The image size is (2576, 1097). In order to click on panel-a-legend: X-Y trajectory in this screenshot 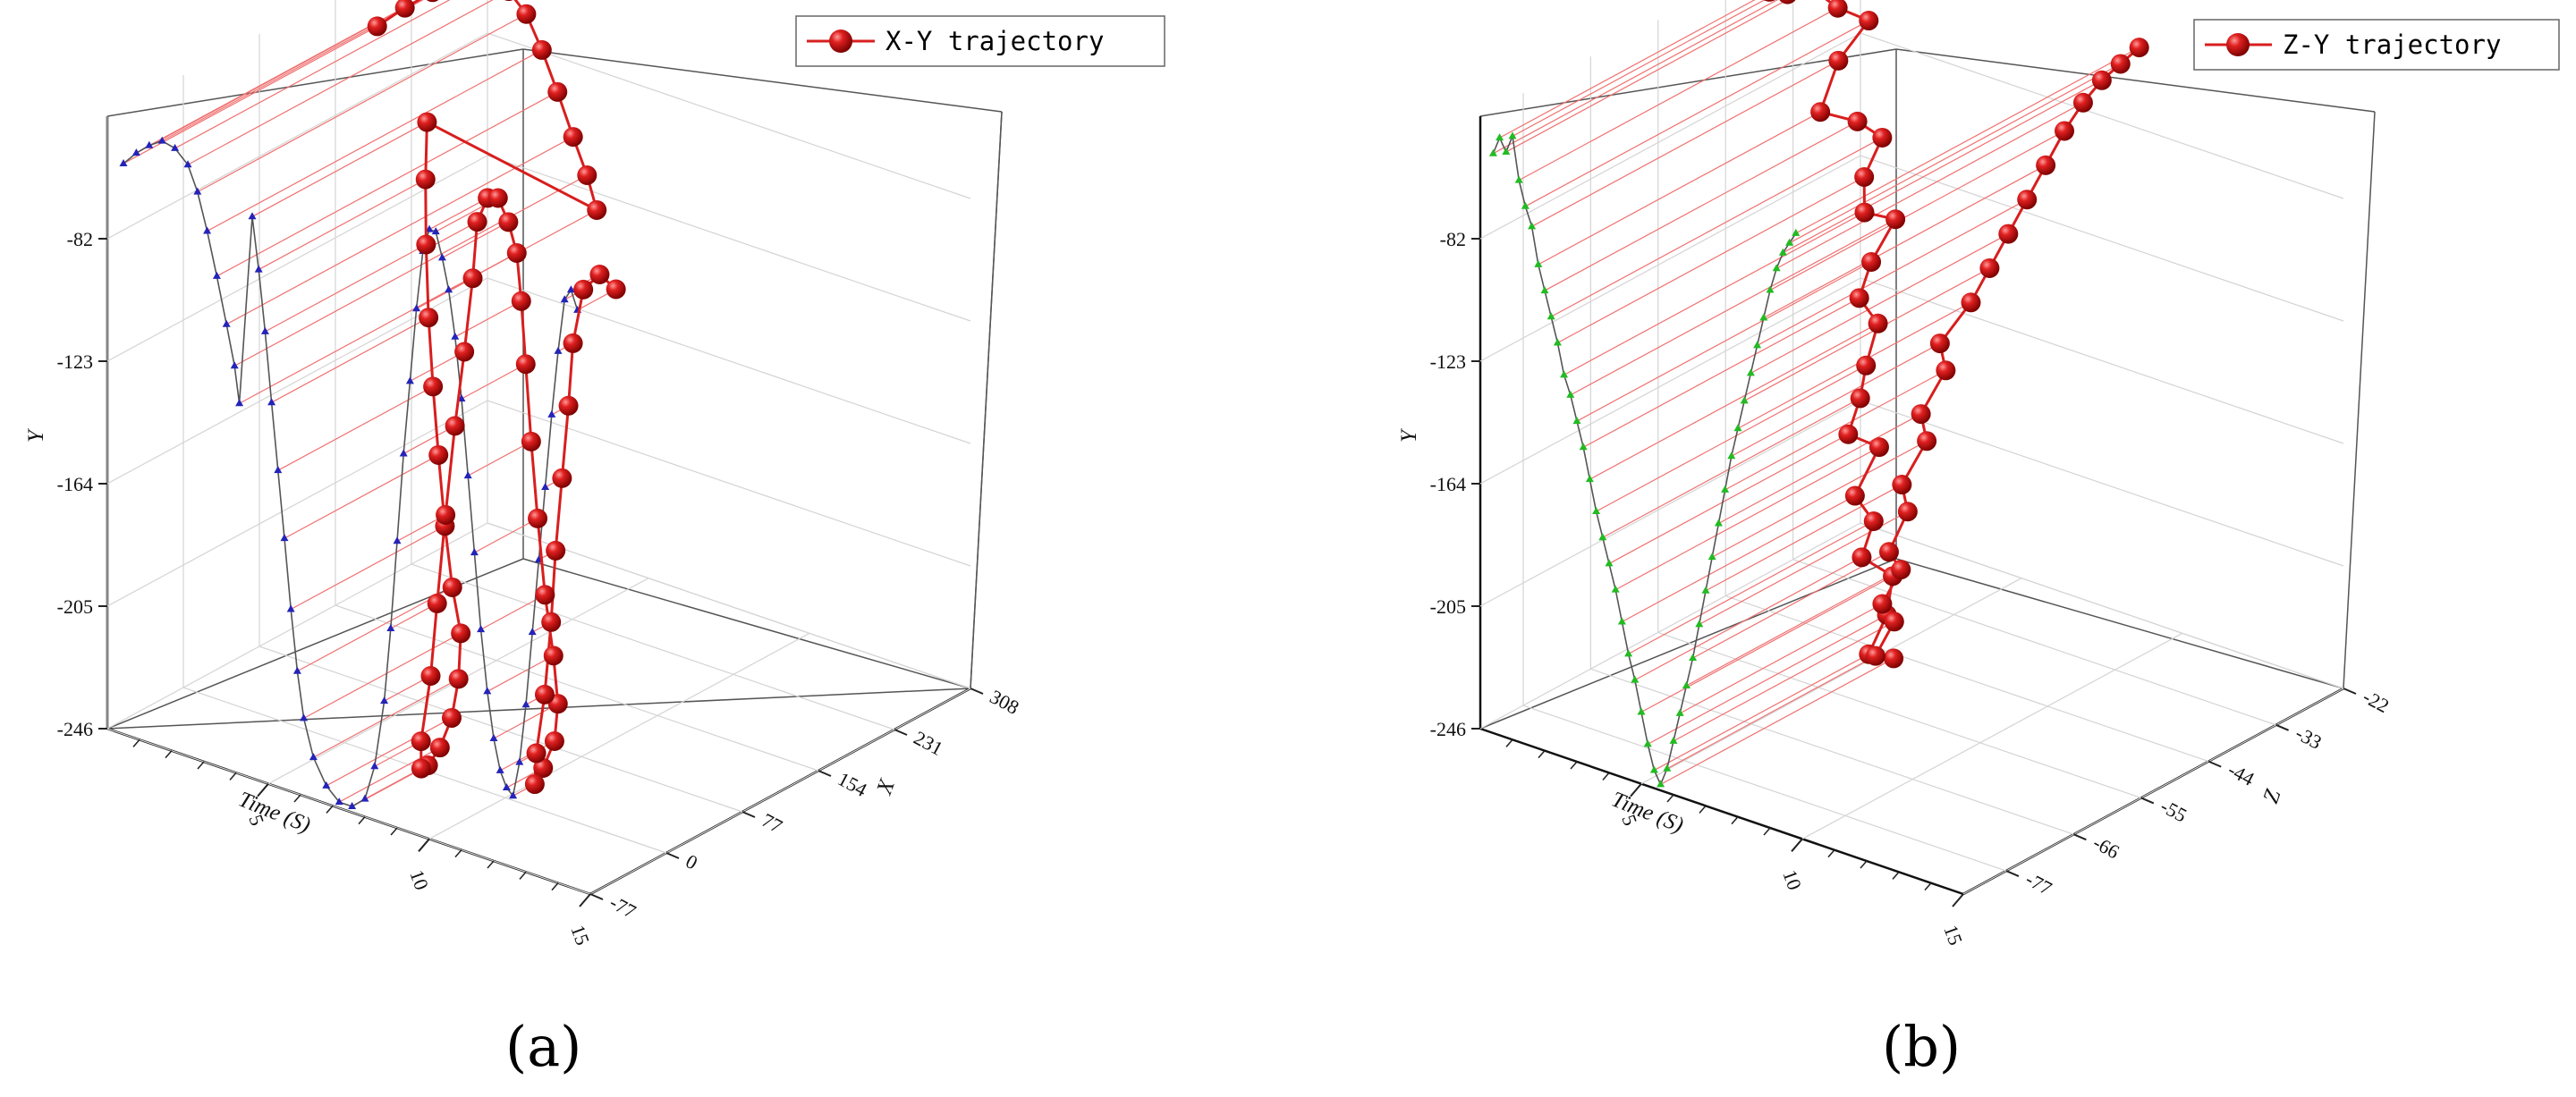, I will do `click(980, 41)`.